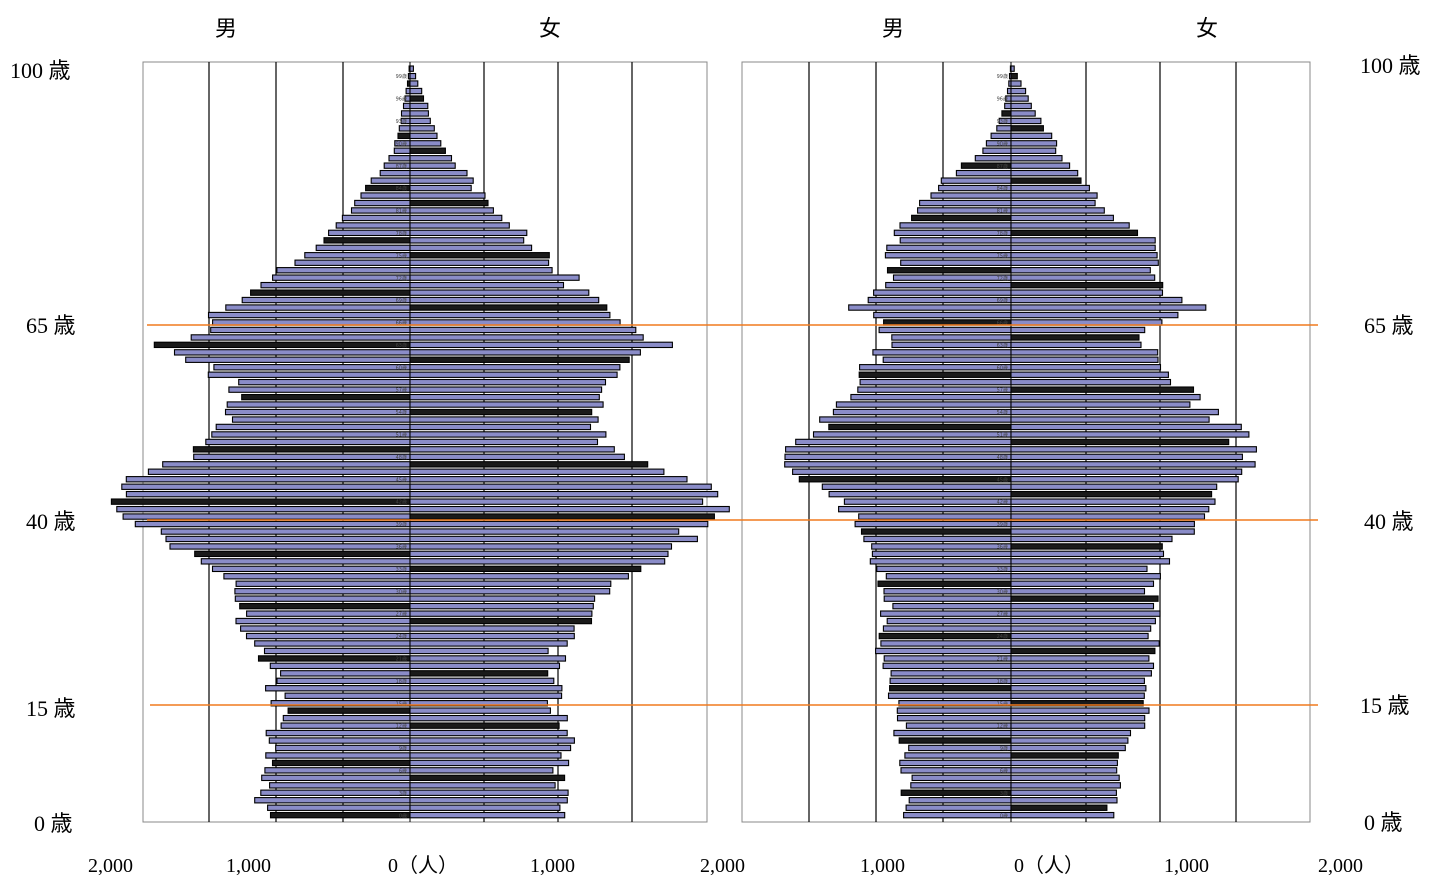 The height and width of the screenshot is (878, 1438). I want to click on age-tick-9: 9歳, so click(1004, 748).